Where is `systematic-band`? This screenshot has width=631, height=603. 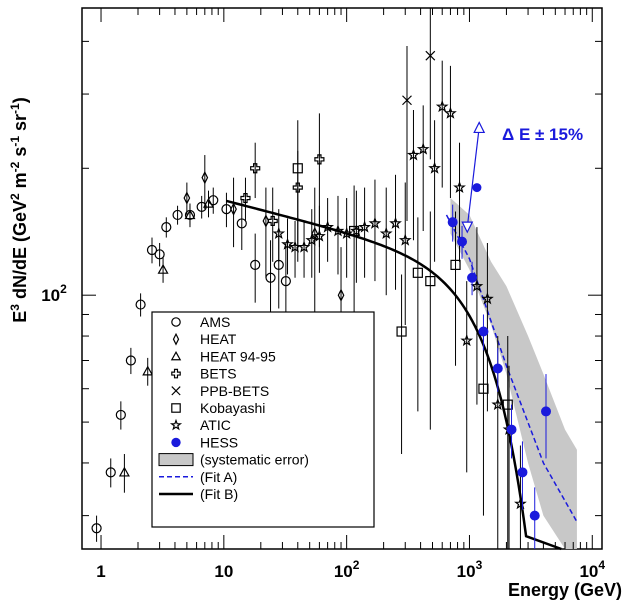
systematic-band is located at coordinates (513, 374).